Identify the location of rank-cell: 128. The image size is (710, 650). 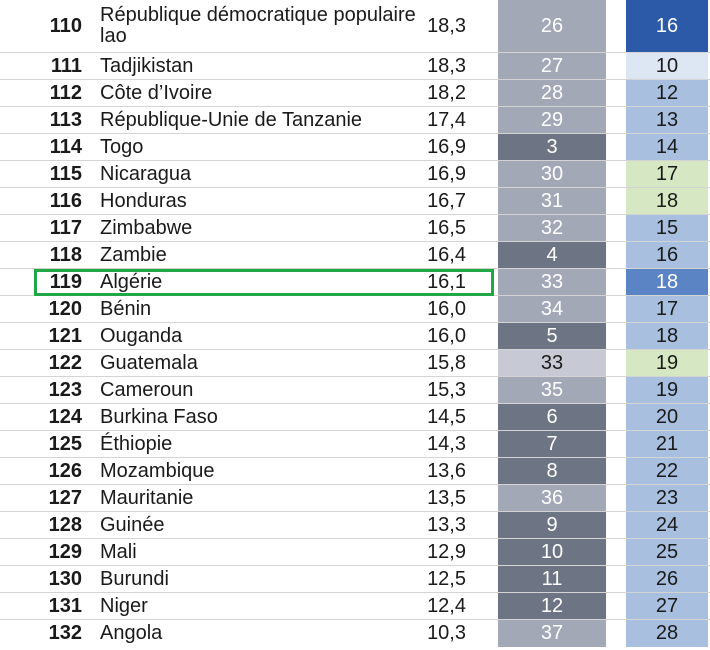
(65, 525).